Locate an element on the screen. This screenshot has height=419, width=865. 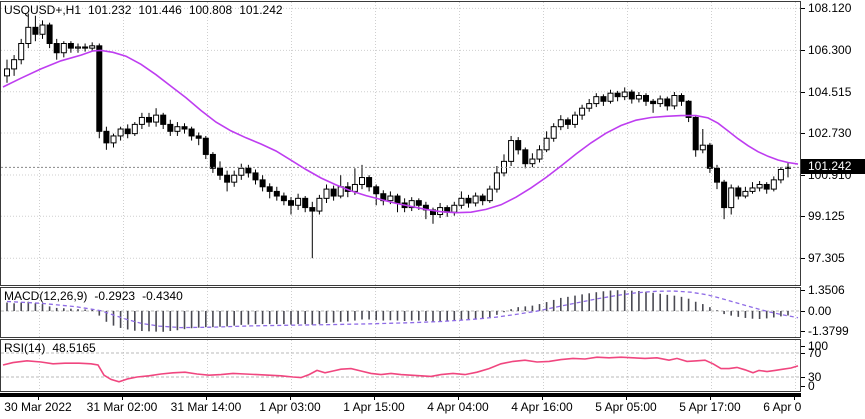
rsi-axis-label: 0 is located at coordinates (811, 386).